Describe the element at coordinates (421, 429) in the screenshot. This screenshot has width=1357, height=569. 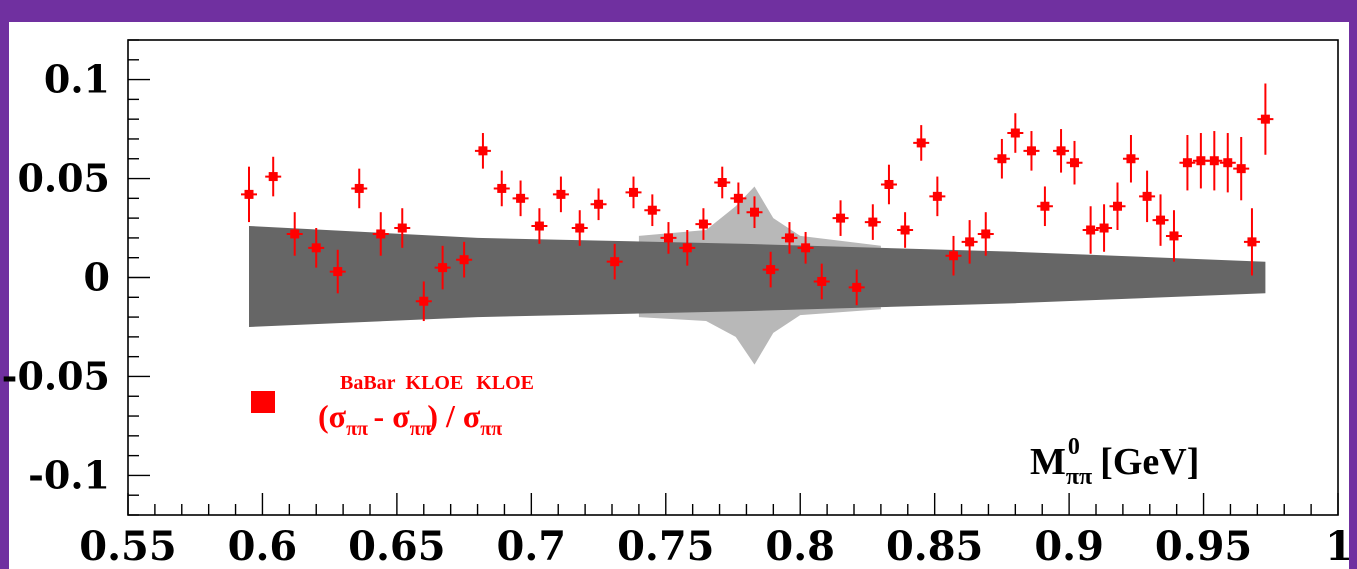
I see `legend-sub-2: ππ` at that location.